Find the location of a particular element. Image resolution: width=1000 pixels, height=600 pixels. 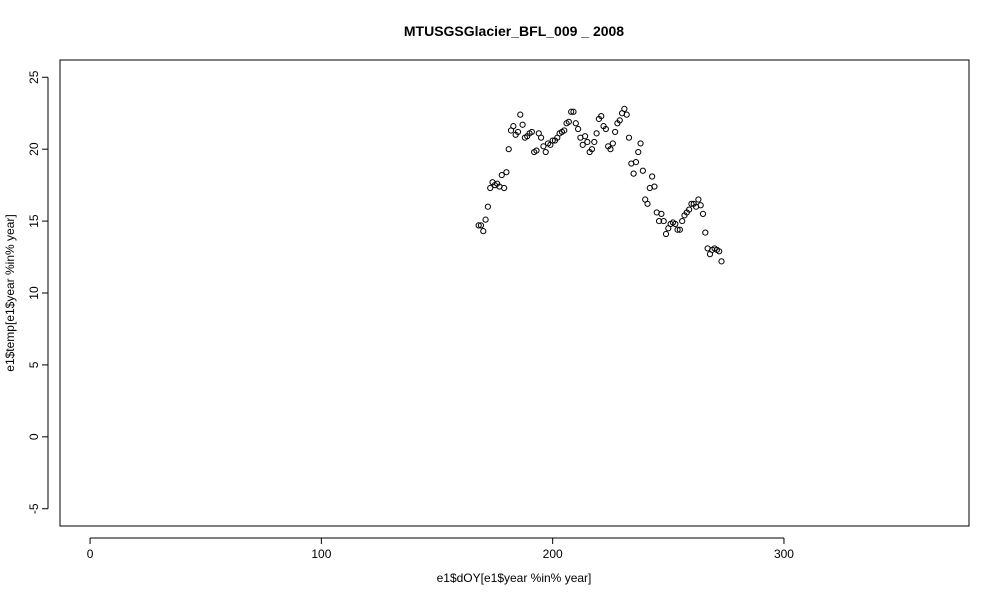

y-tick-label: 20 is located at coordinates (34, 149).